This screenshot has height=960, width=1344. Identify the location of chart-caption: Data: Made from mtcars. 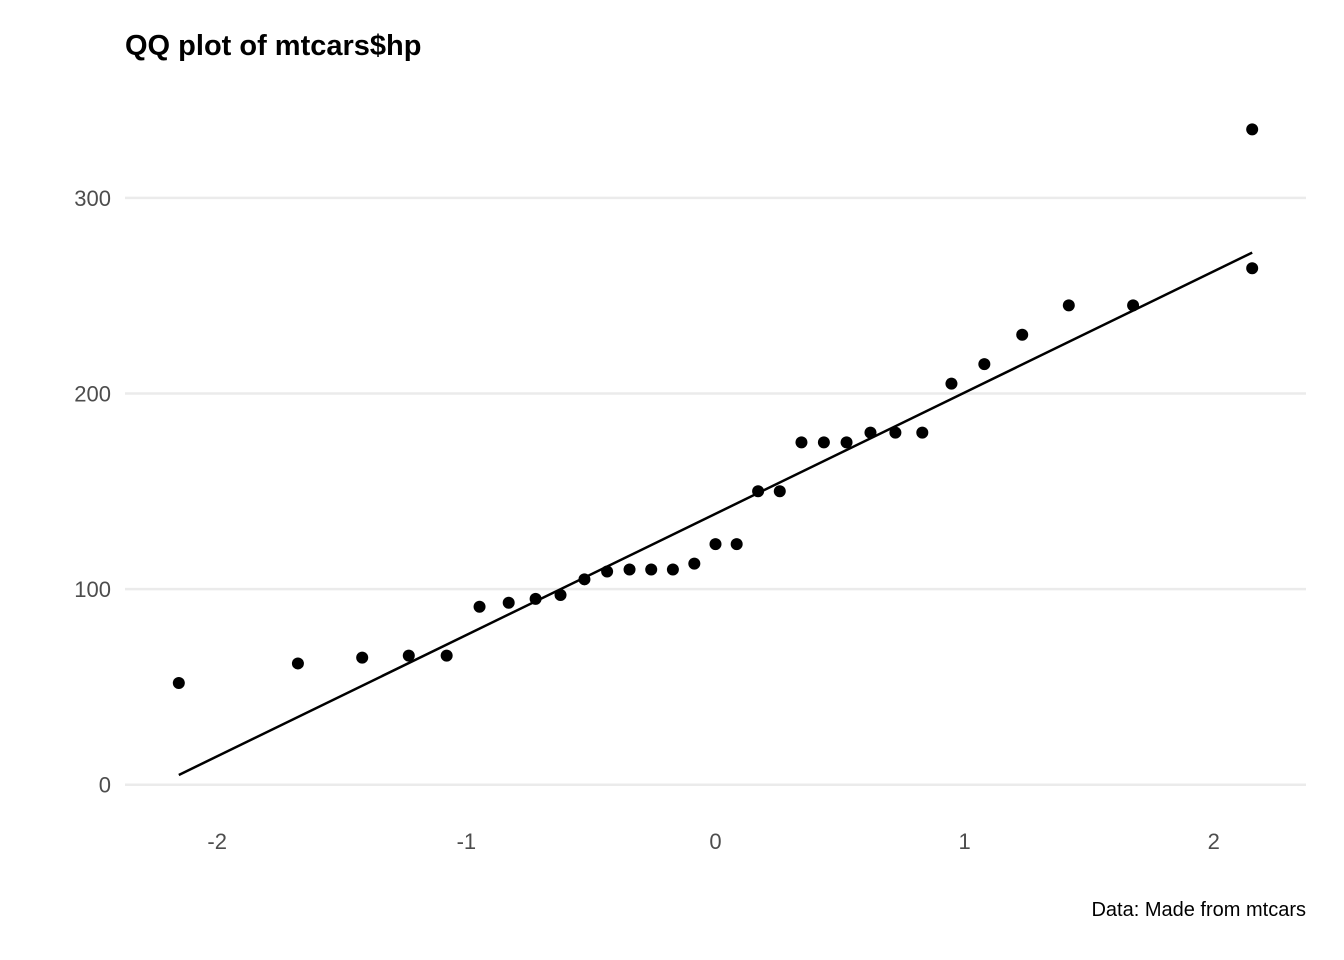
(1198, 910).